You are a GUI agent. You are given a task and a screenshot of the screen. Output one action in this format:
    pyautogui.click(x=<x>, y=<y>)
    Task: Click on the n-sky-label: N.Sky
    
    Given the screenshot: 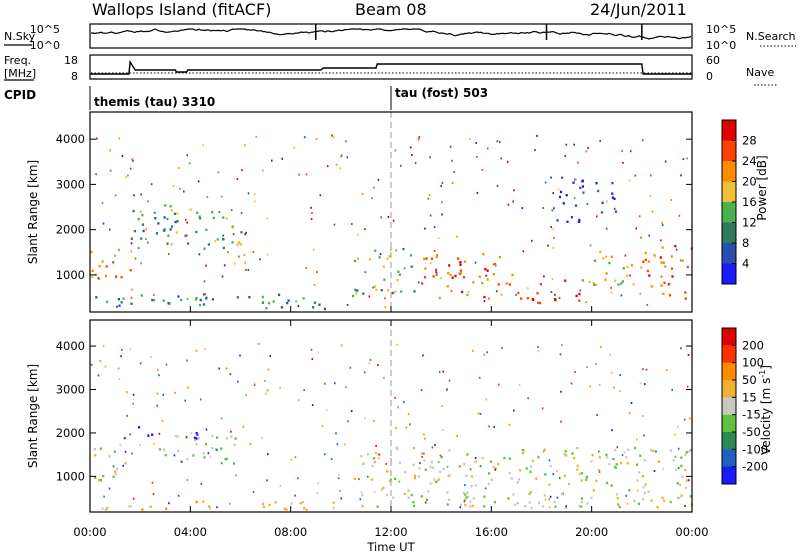 What is the action you would take?
    pyautogui.click(x=20, y=36)
    